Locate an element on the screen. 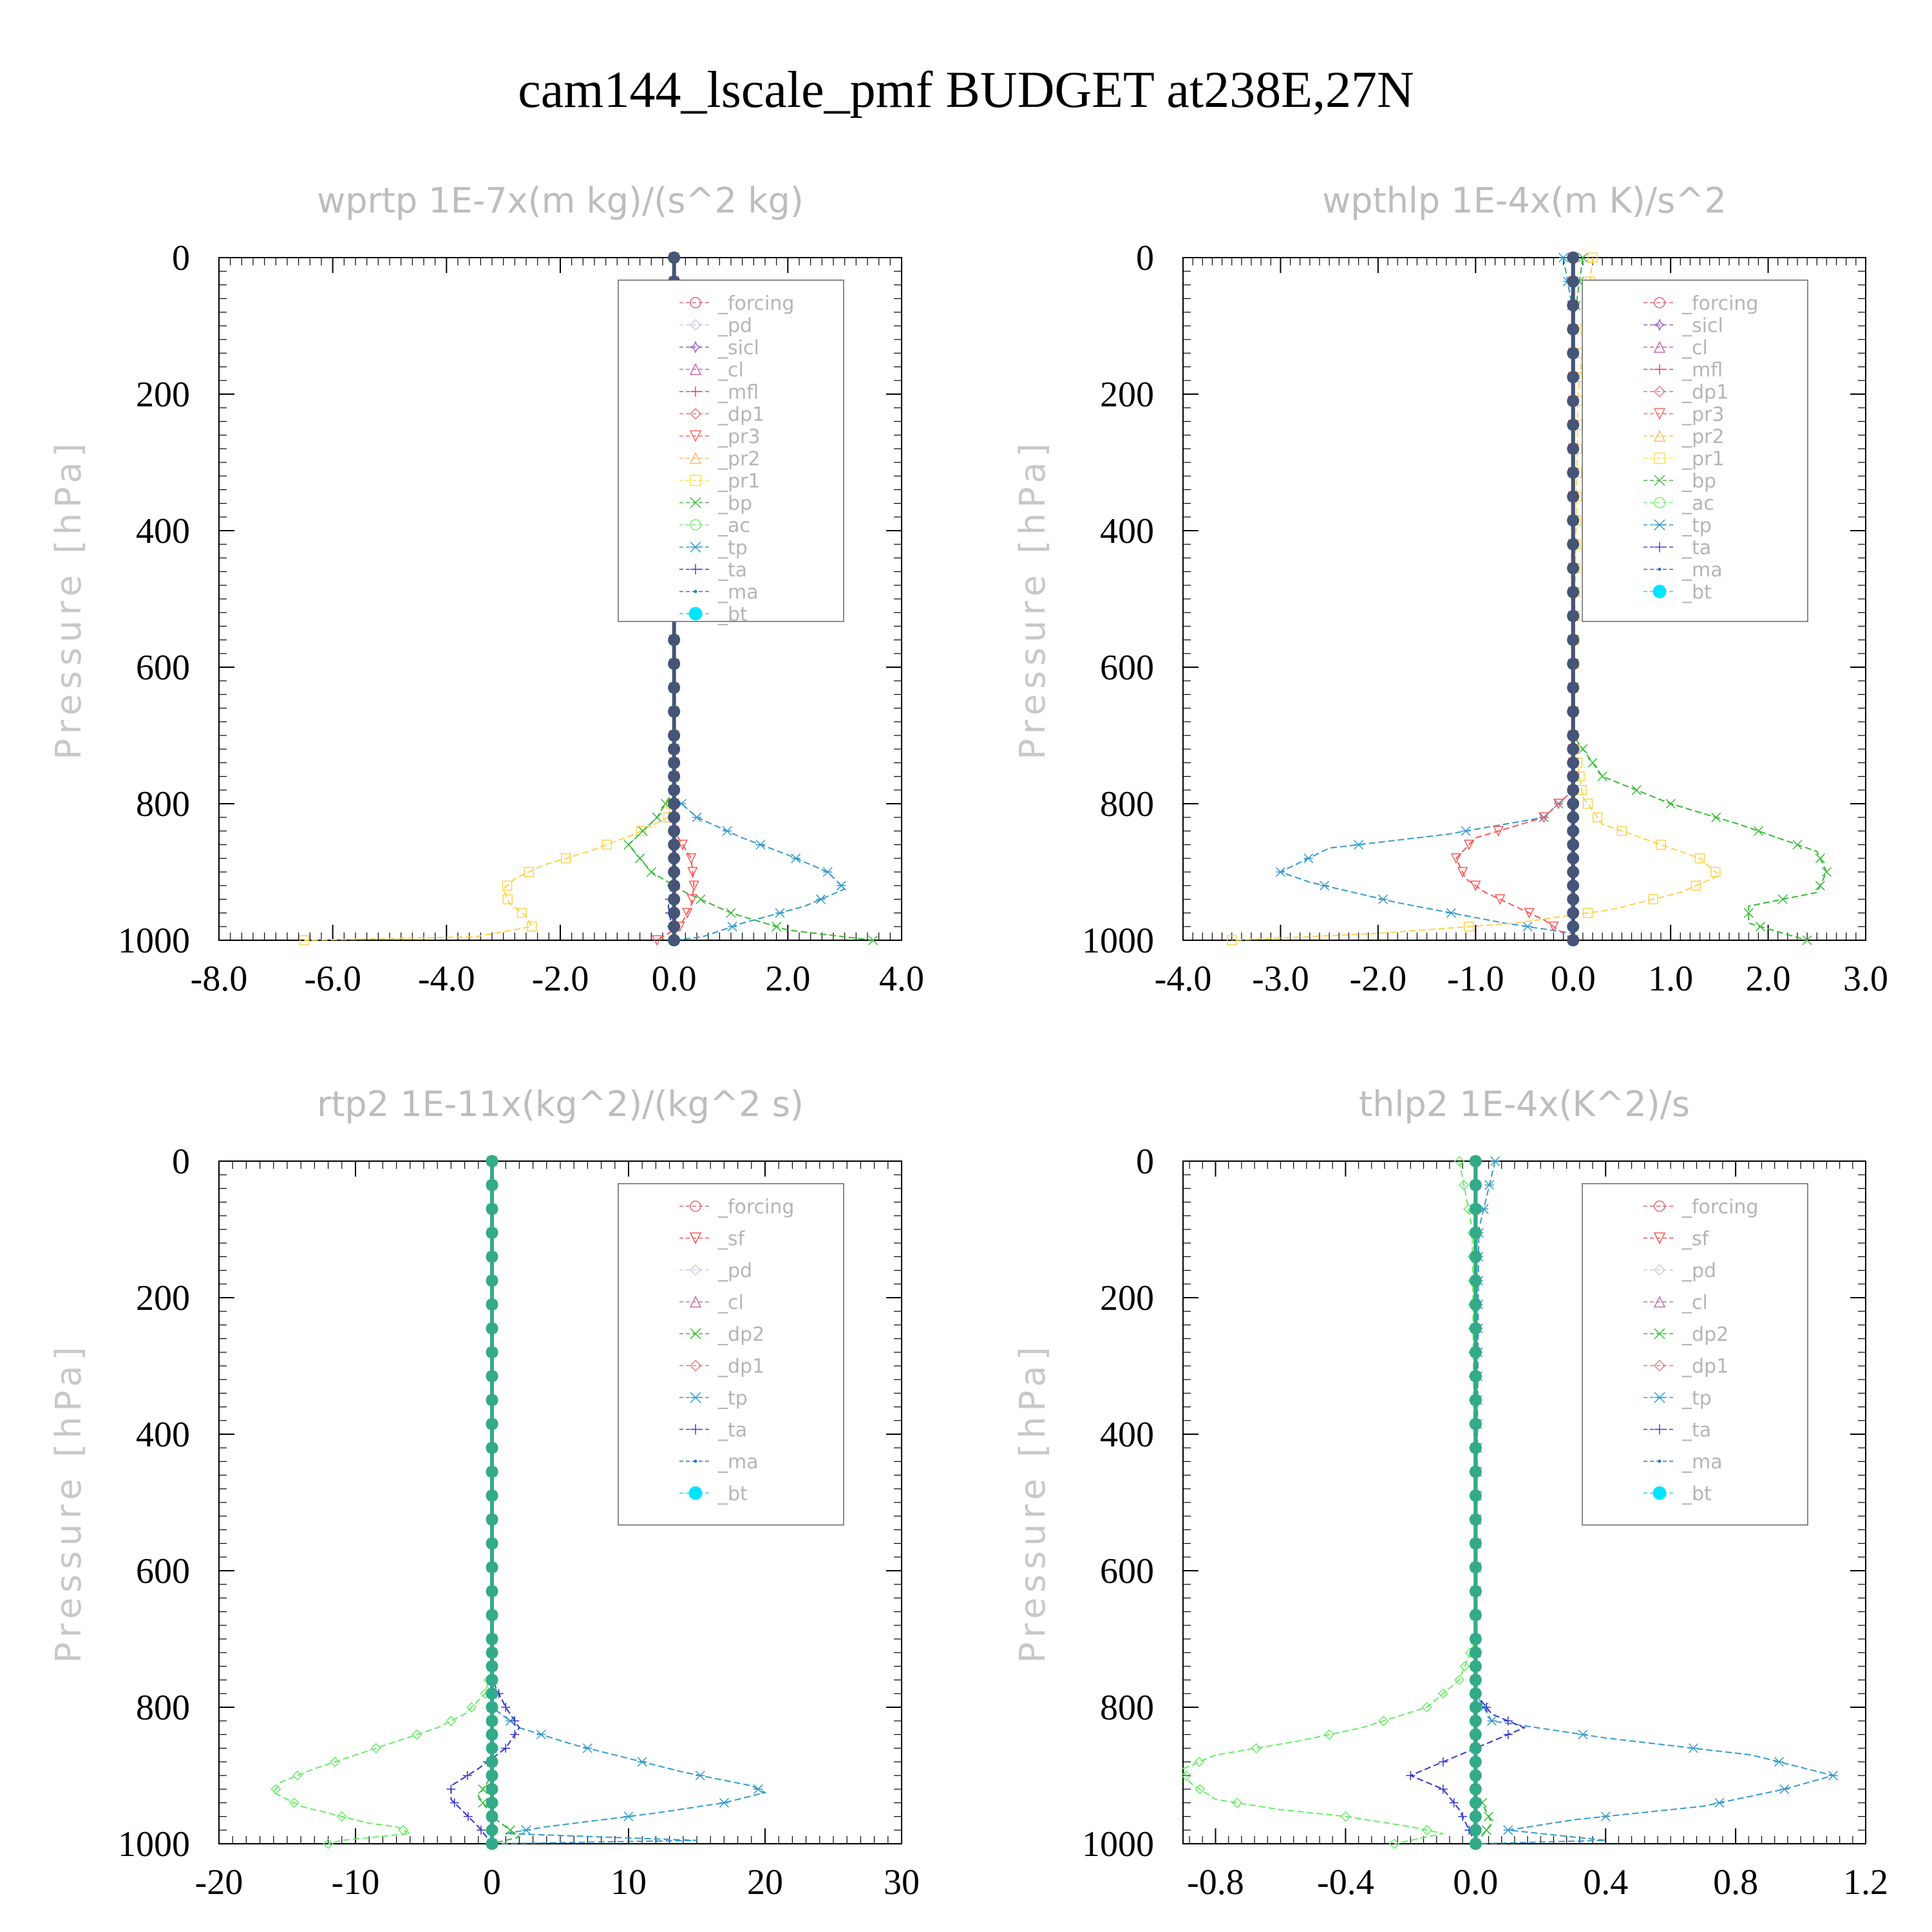 This screenshot has width=1932, height=1932. panel-title: wprtp 1E-7x(m kg)/(s^2 kg) is located at coordinates (560, 200).